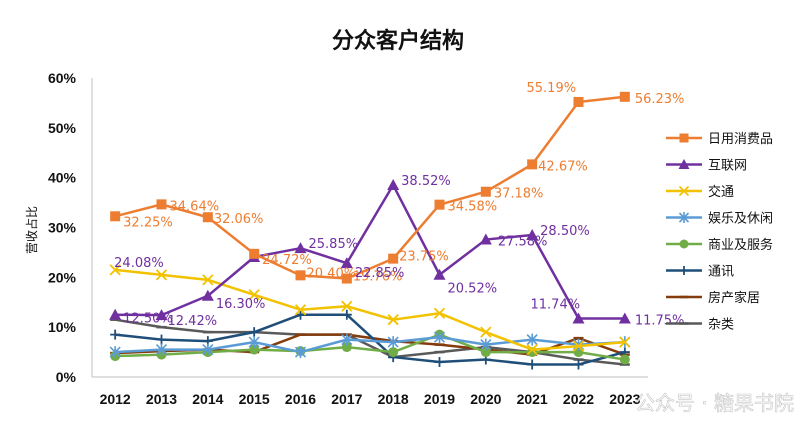  Describe the element at coordinates (519, 194) in the screenshot. I see `data-label: 37.18%` at that location.